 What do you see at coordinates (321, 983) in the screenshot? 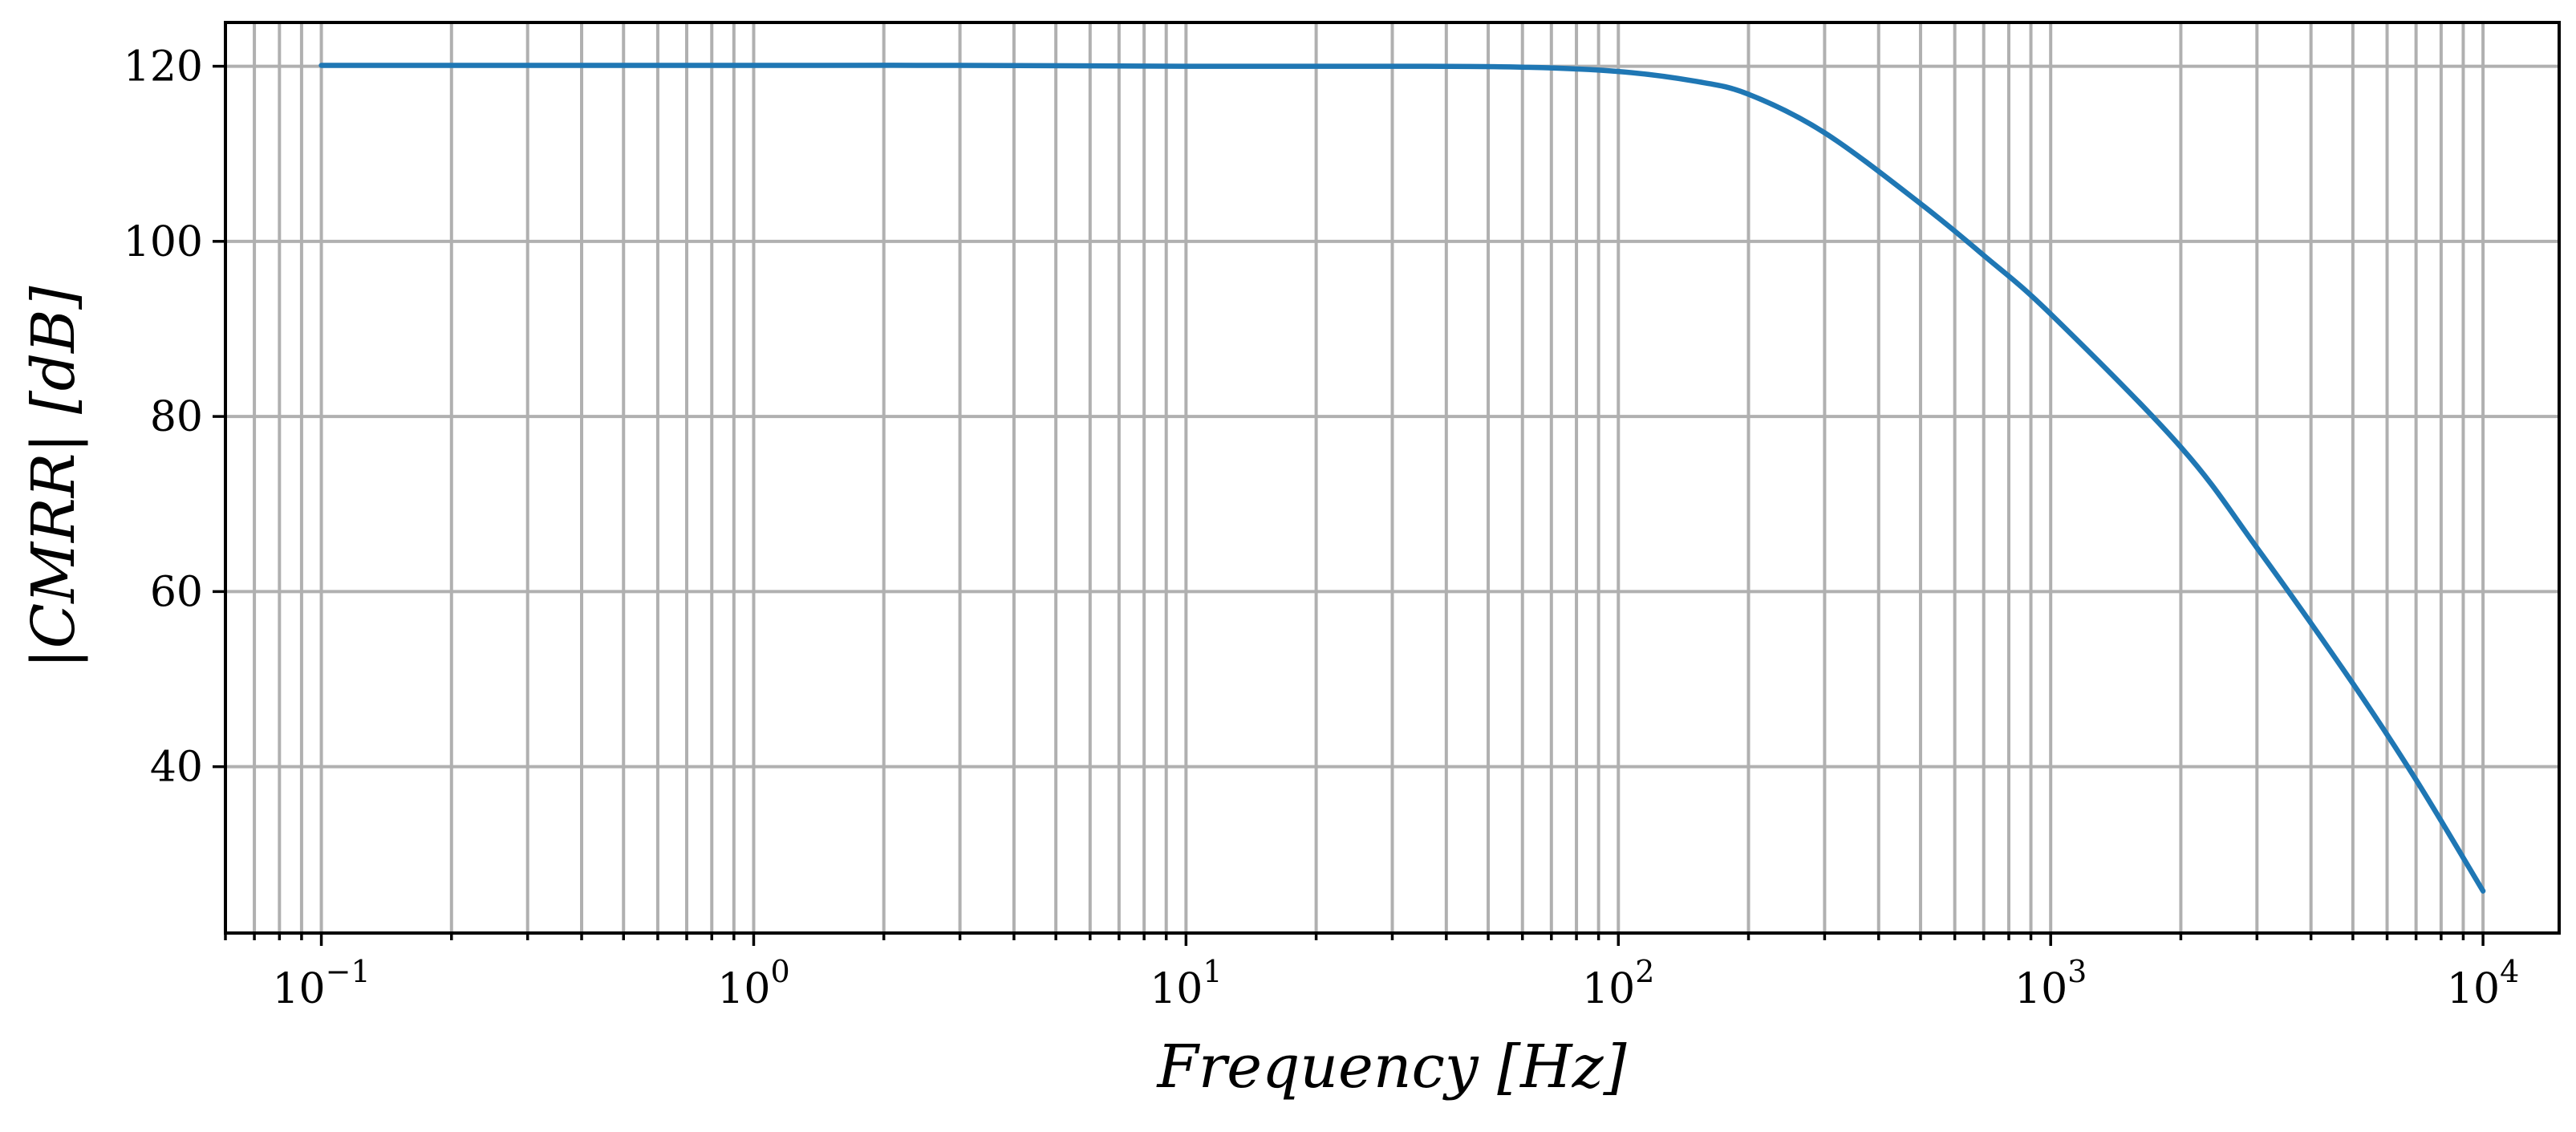
I see `x-tick-label: 10⁻¹` at bounding box center [321, 983].